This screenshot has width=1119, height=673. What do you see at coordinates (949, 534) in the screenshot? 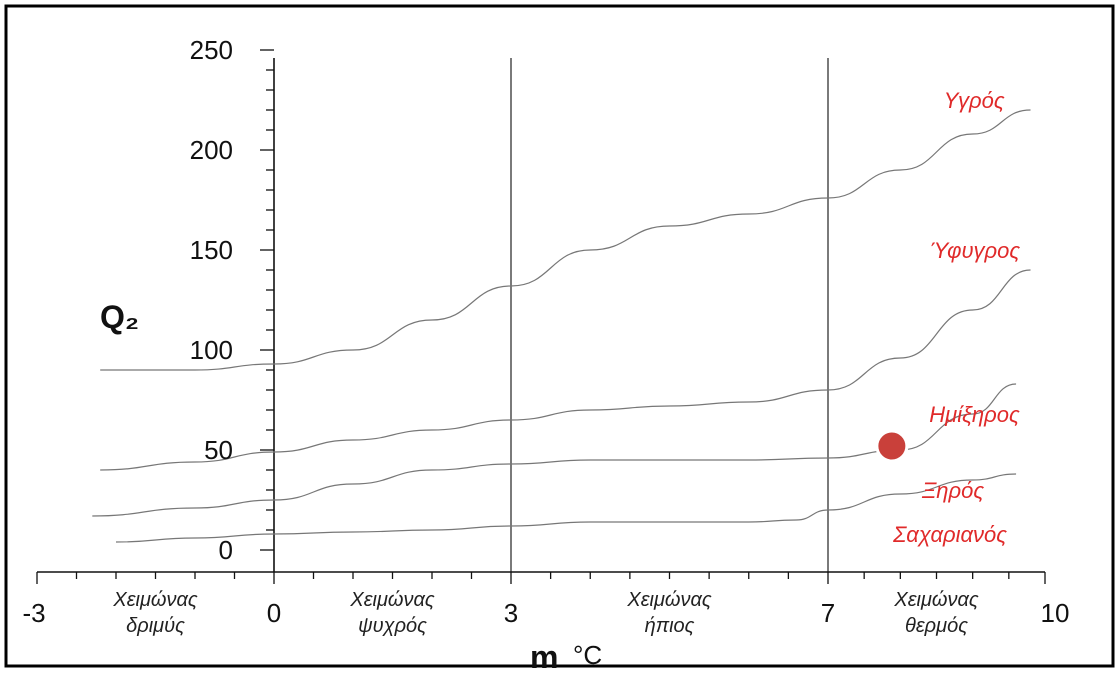
I see `zone-label-5: Σαχαριανός` at bounding box center [949, 534].